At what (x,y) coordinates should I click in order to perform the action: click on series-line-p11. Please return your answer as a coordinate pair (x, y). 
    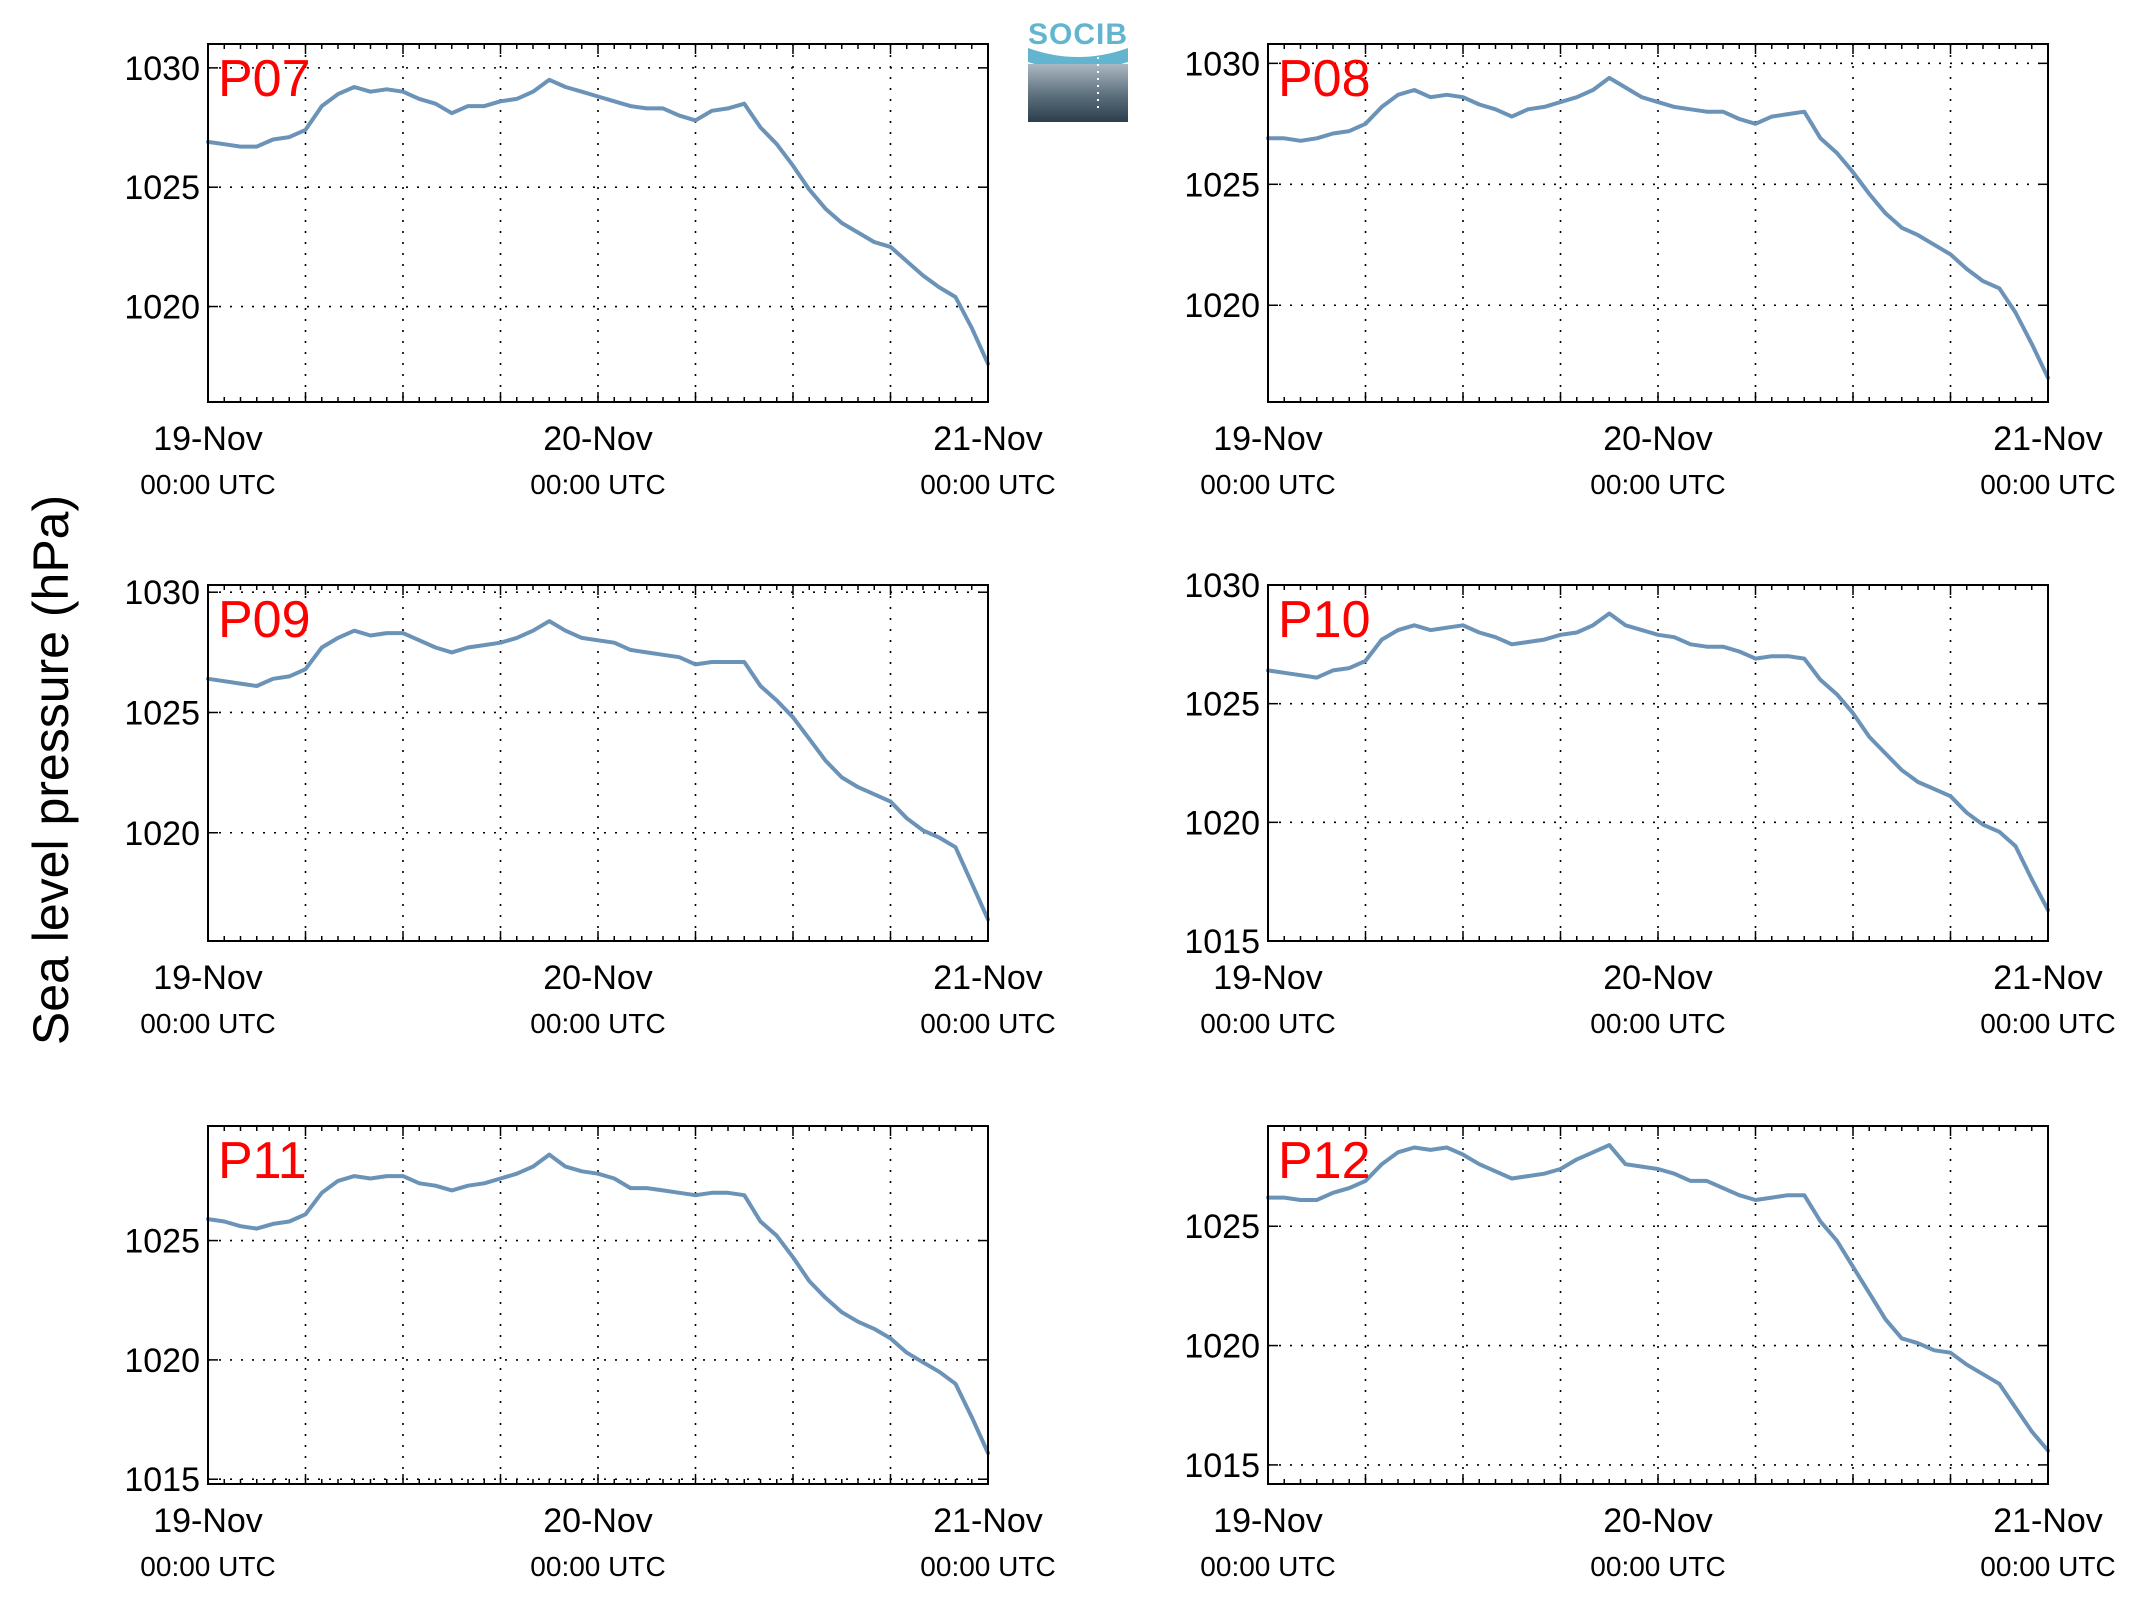
    Looking at the image, I should click on (598, 1303).